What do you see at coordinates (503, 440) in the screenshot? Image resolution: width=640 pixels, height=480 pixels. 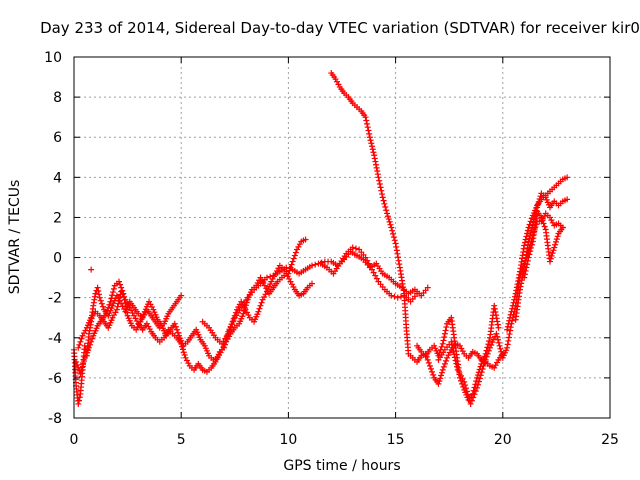 I see `x-tick-label: 20` at bounding box center [503, 440].